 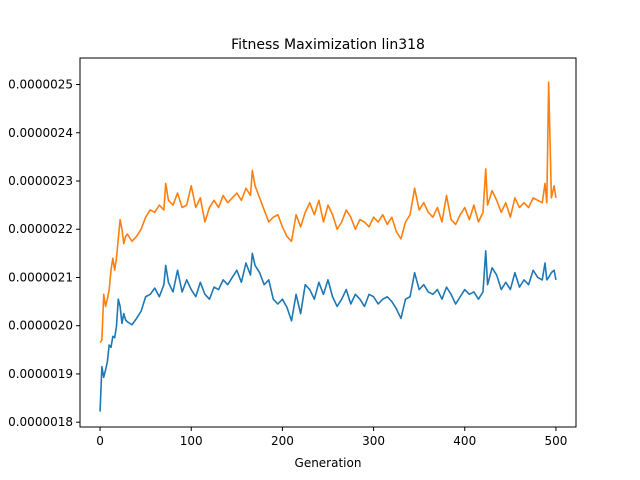 What do you see at coordinates (100, 441) in the screenshot?
I see `x-tick-label: 0` at bounding box center [100, 441].